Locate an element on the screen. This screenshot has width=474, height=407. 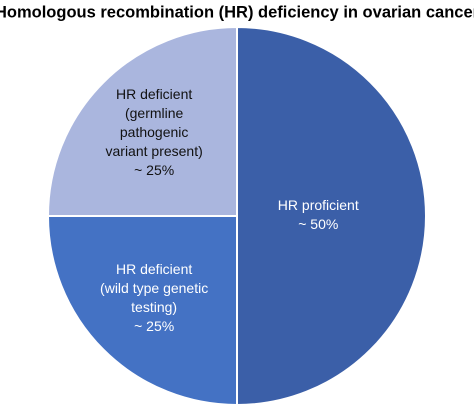
slice-label: HR proficient is located at coordinates (318, 205).